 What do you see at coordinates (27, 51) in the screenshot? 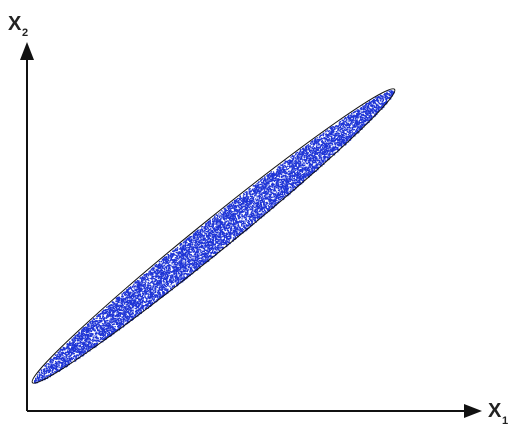
I see `y-axis-arrowhead` at bounding box center [27, 51].